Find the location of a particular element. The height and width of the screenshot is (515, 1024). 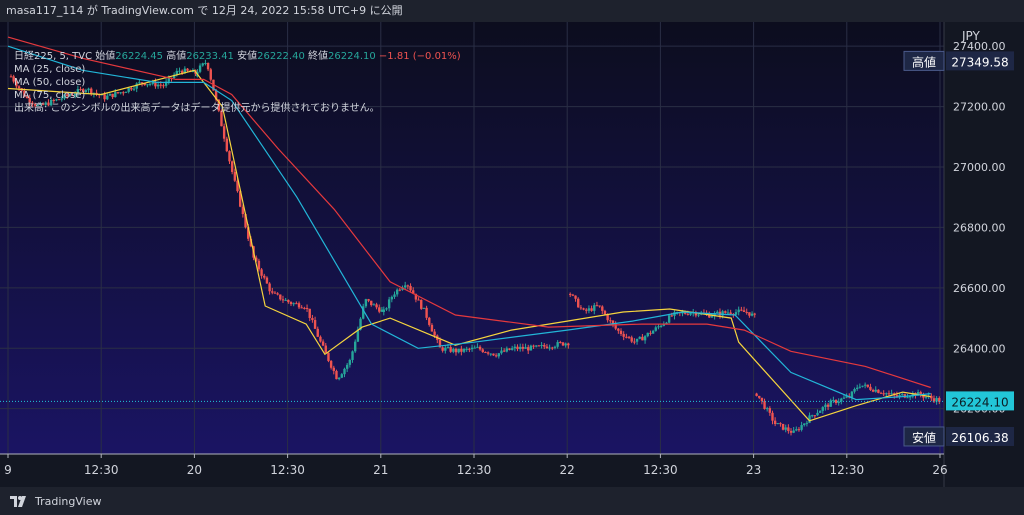

y-tick-label: 26600.00 is located at coordinates (979, 288).